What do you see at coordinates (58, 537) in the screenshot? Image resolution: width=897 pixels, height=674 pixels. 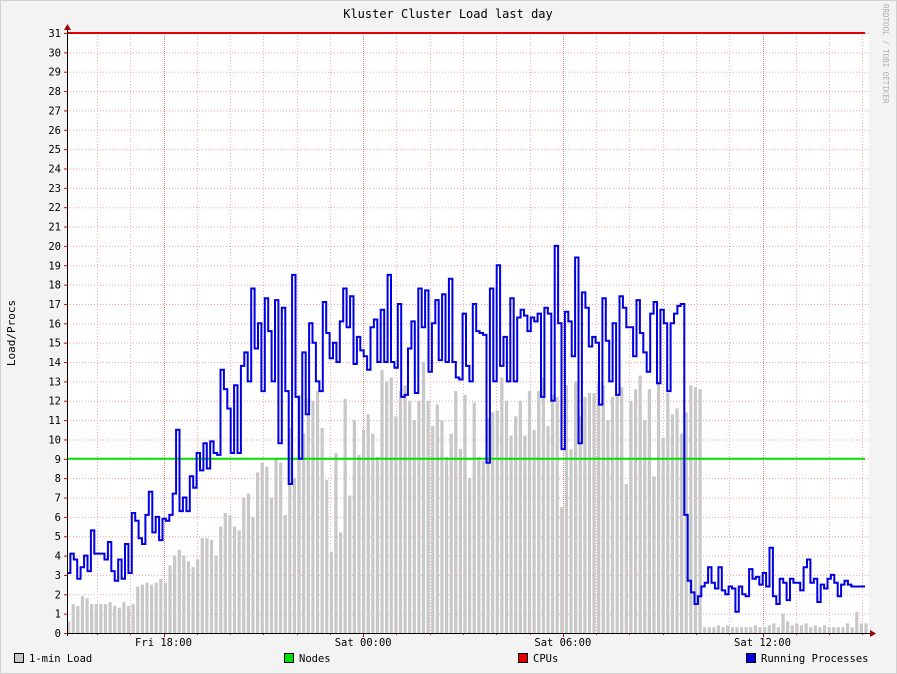 I see `y-tick-label: 5` at bounding box center [58, 537].